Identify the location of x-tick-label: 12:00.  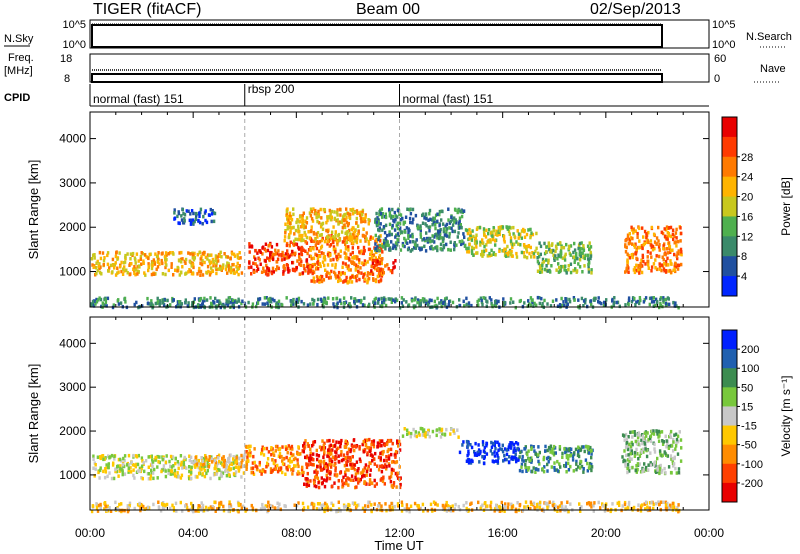
(399, 533).